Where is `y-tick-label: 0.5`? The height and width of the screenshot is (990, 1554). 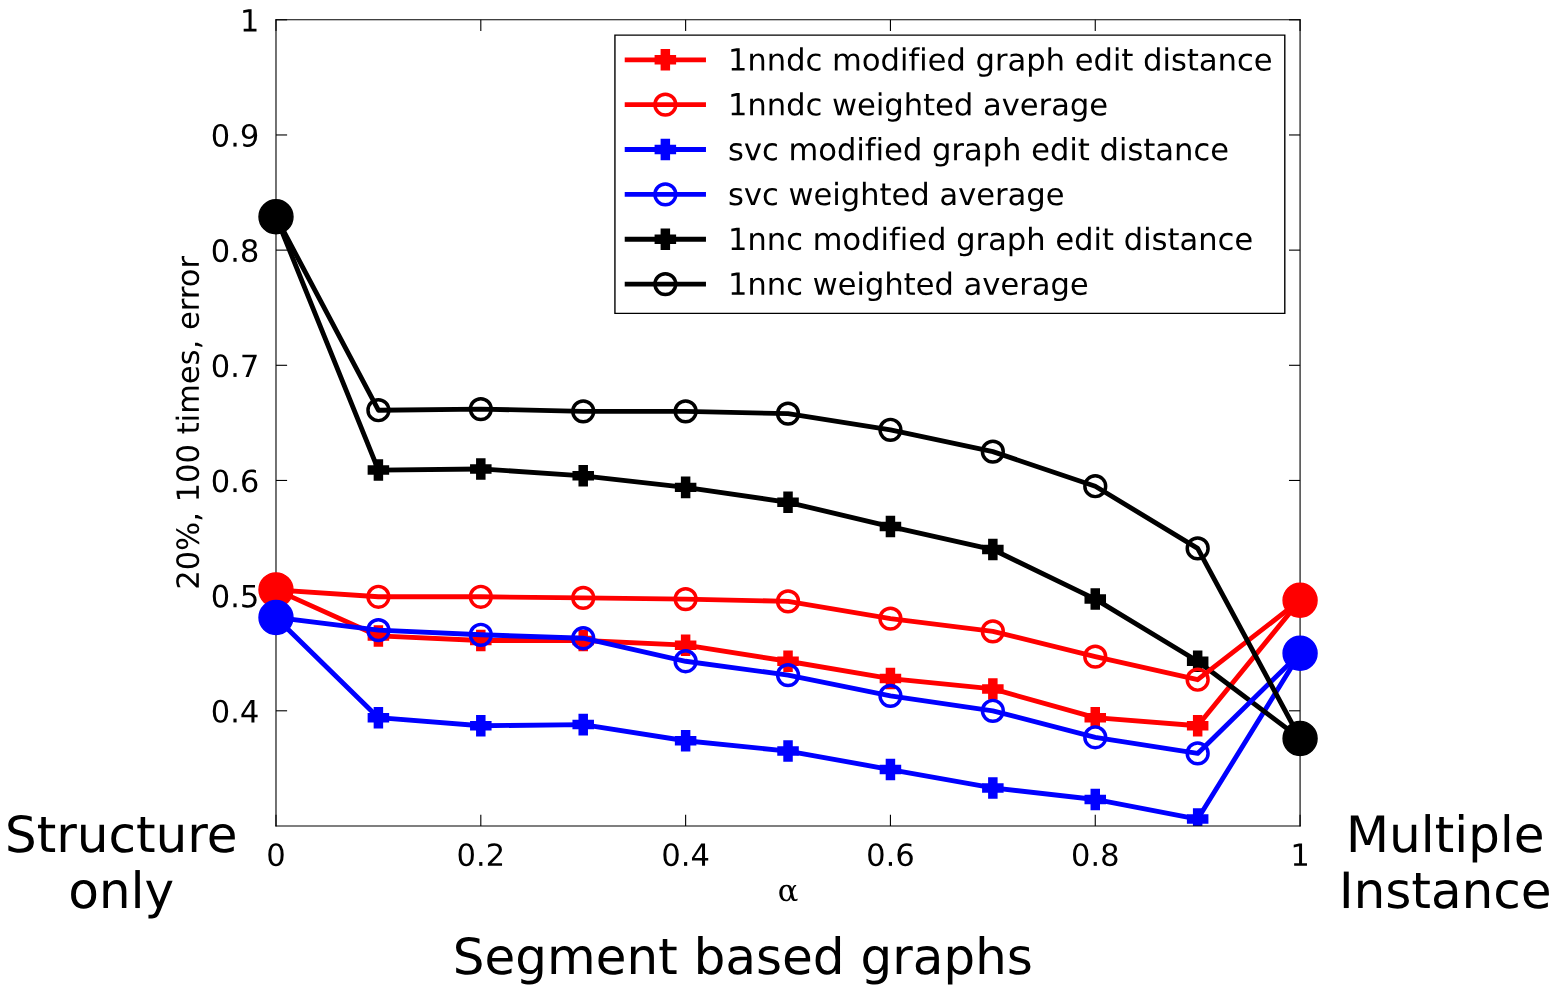 y-tick-label: 0.5 is located at coordinates (234, 596).